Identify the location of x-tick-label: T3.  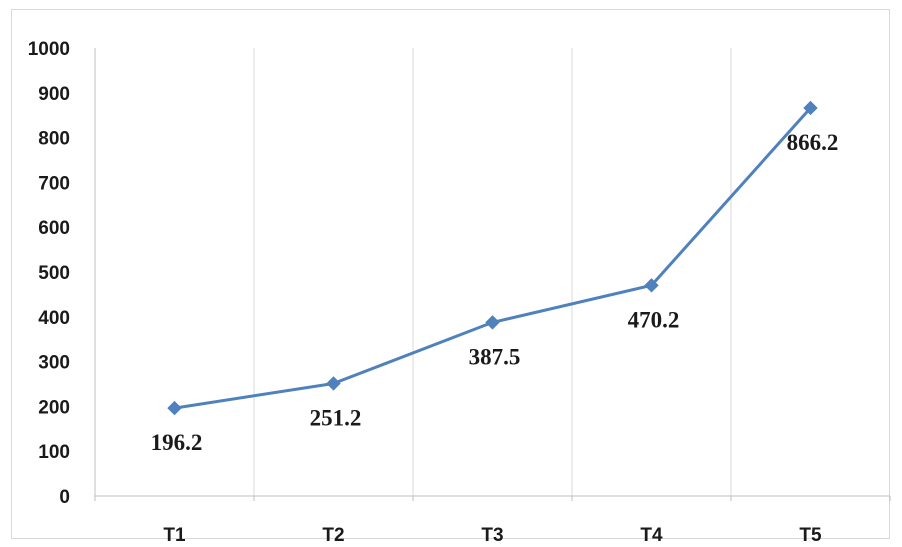
(492, 535).